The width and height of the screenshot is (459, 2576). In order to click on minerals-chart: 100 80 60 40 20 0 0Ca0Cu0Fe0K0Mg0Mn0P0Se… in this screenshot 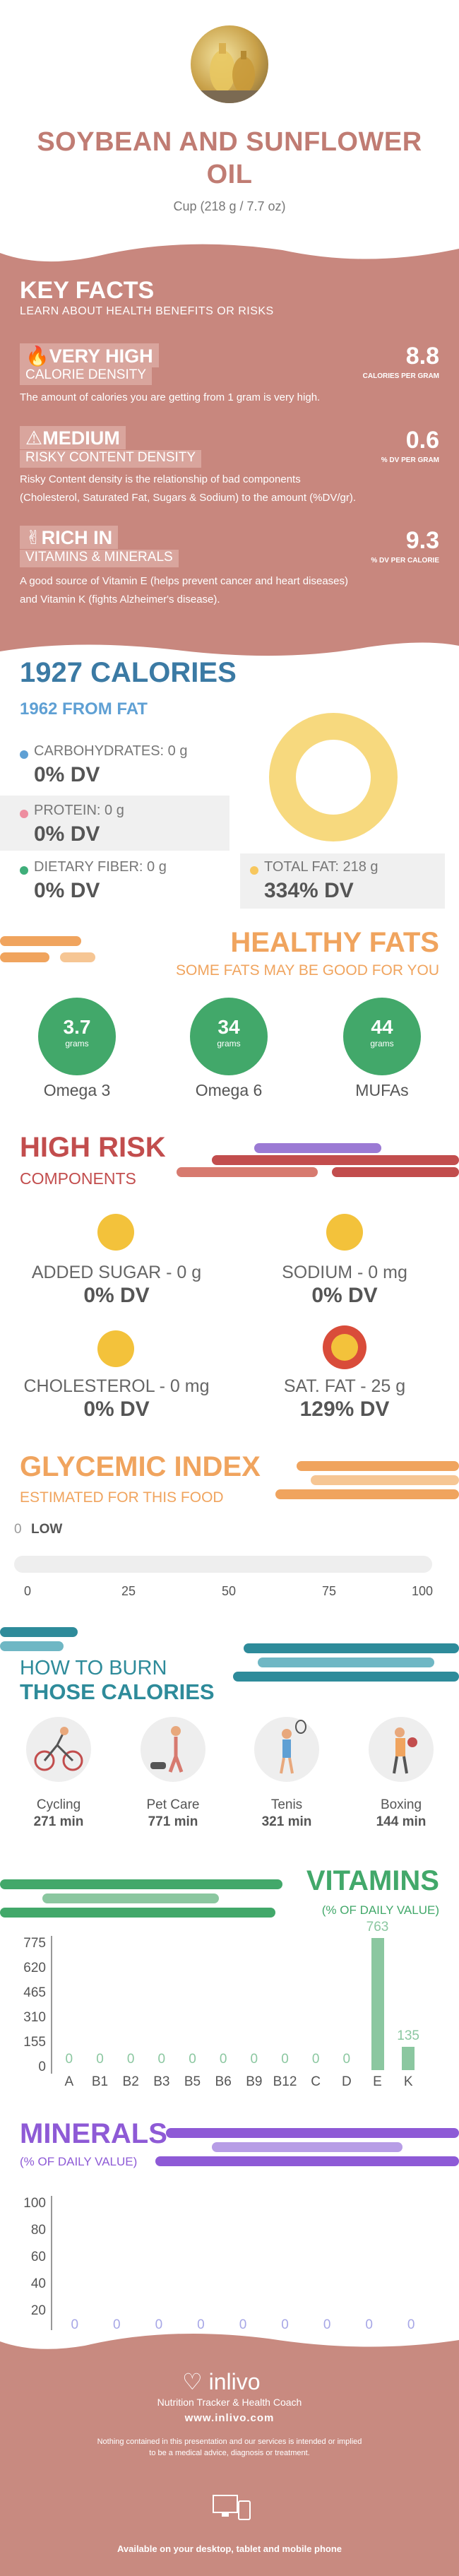, I will do `click(229, 2265)`.